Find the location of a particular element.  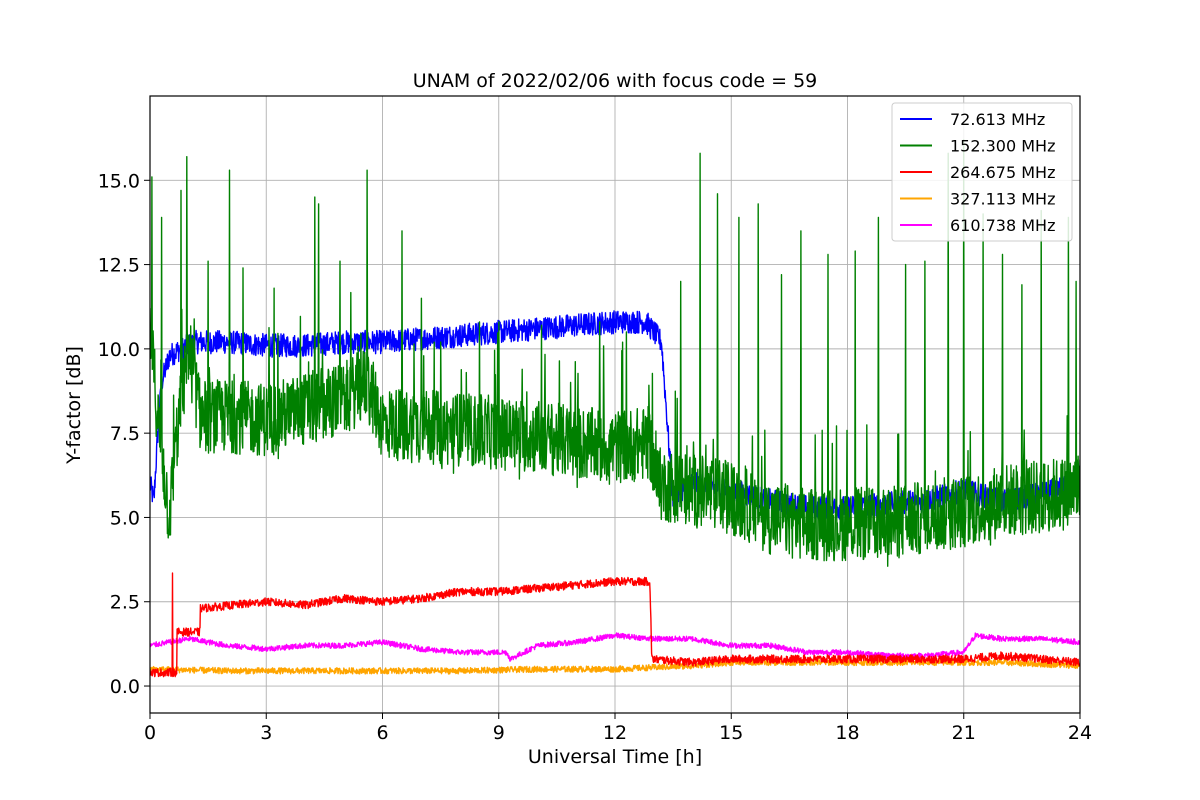

y-tick-label: 5.0 is located at coordinates (125, 518).